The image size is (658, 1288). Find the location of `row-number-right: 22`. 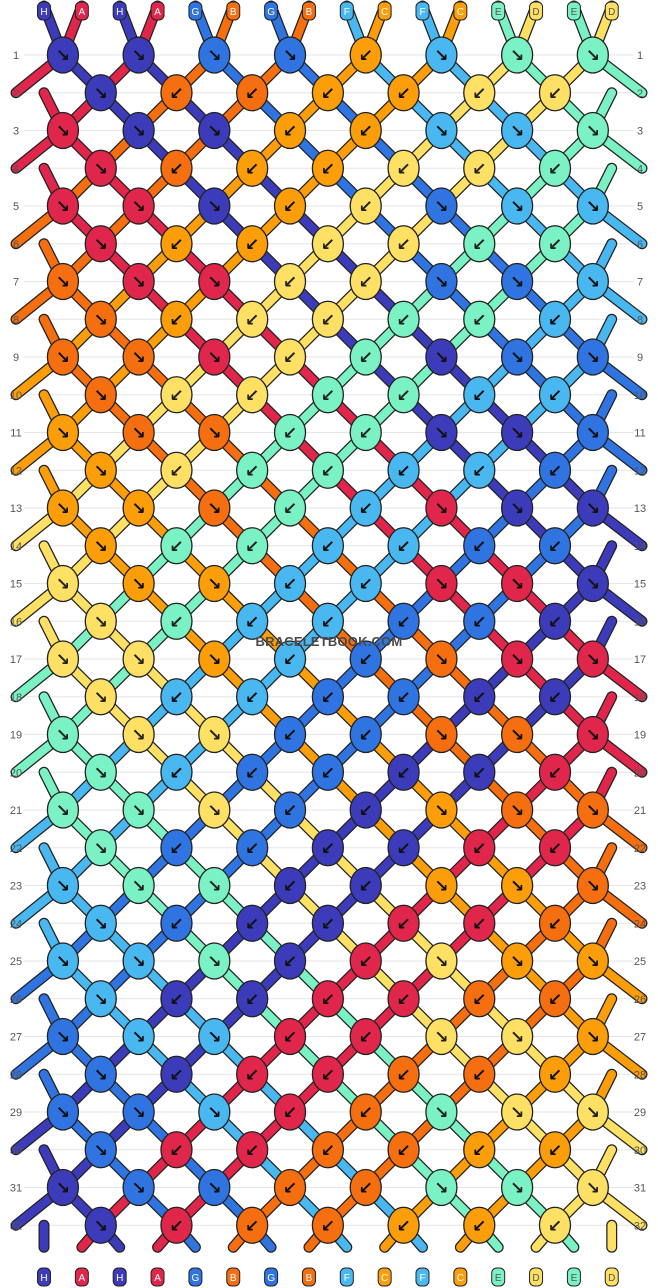

row-number-right: 22 is located at coordinates (640, 849).